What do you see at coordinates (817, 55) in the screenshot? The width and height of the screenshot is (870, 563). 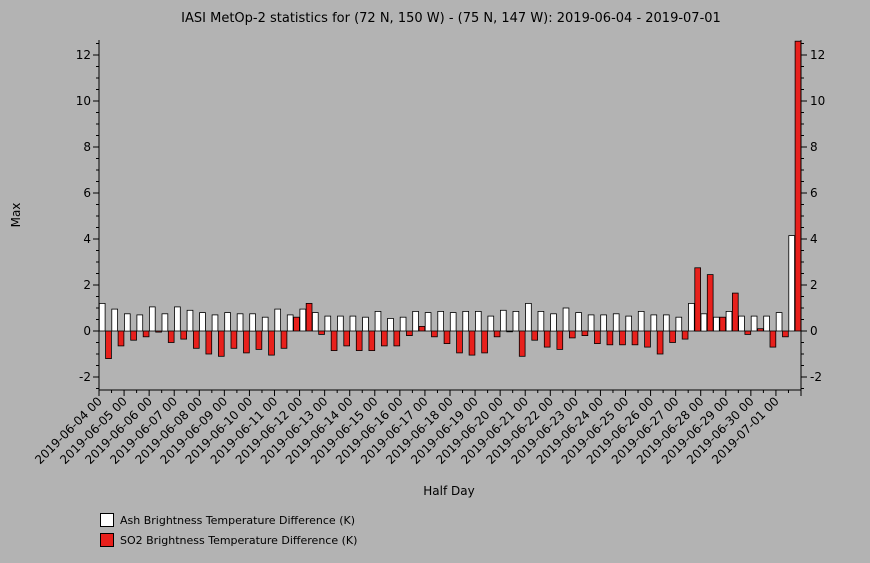 I see `y-tick-label-right: 12` at bounding box center [817, 55].